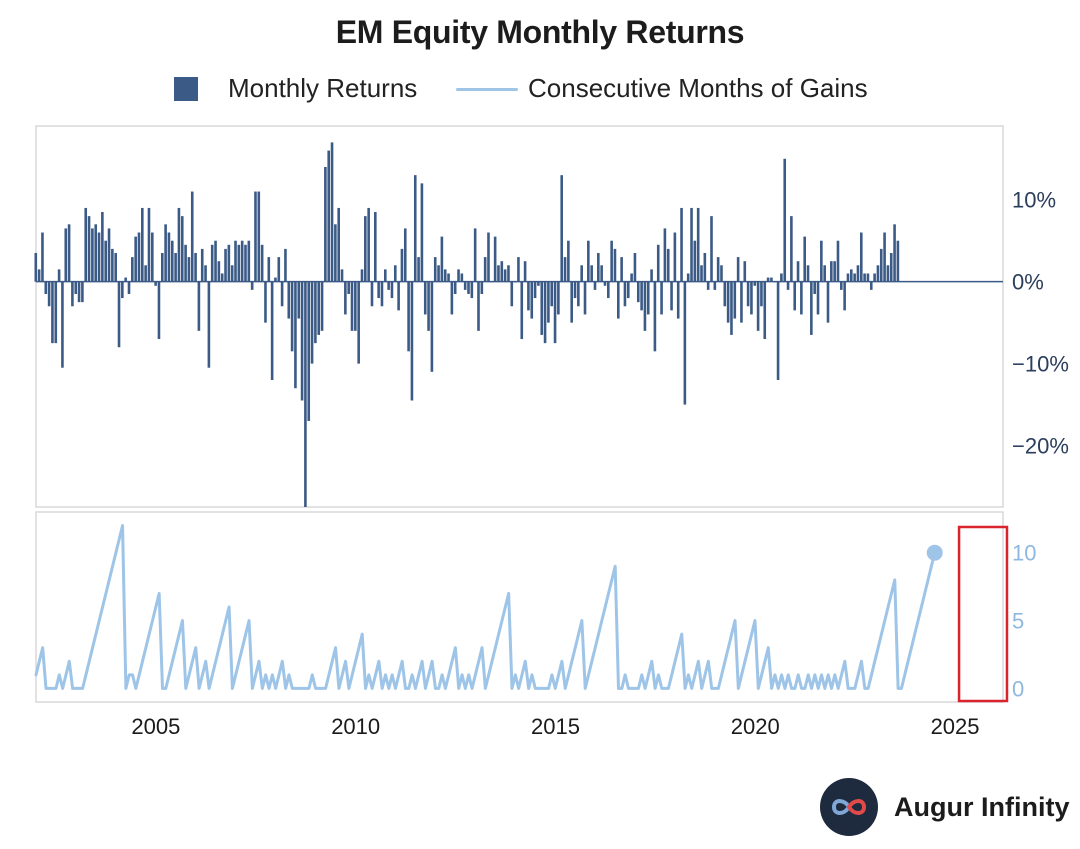 This screenshot has height=849, width=1080. I want to click on latest-streak-highlight, so click(983, 614).